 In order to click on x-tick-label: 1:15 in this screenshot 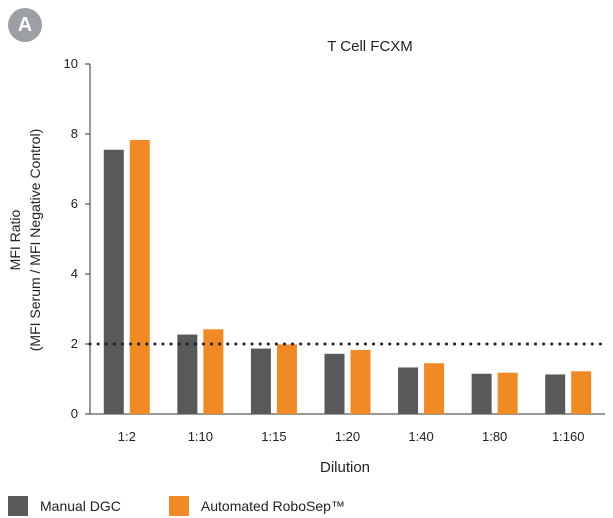, I will do `click(273, 436)`.